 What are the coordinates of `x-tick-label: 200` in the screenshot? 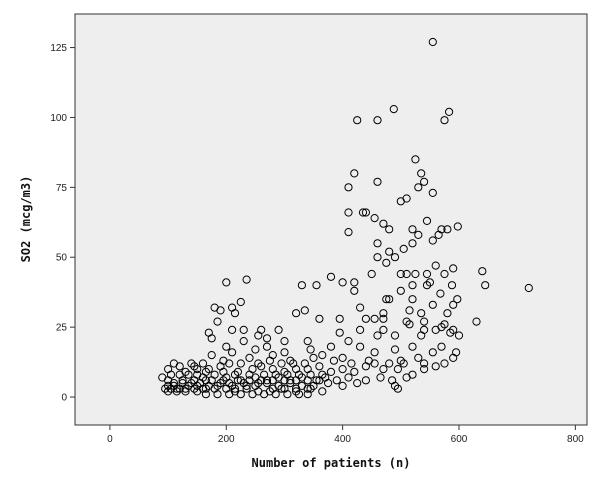 It's located at (226, 439).